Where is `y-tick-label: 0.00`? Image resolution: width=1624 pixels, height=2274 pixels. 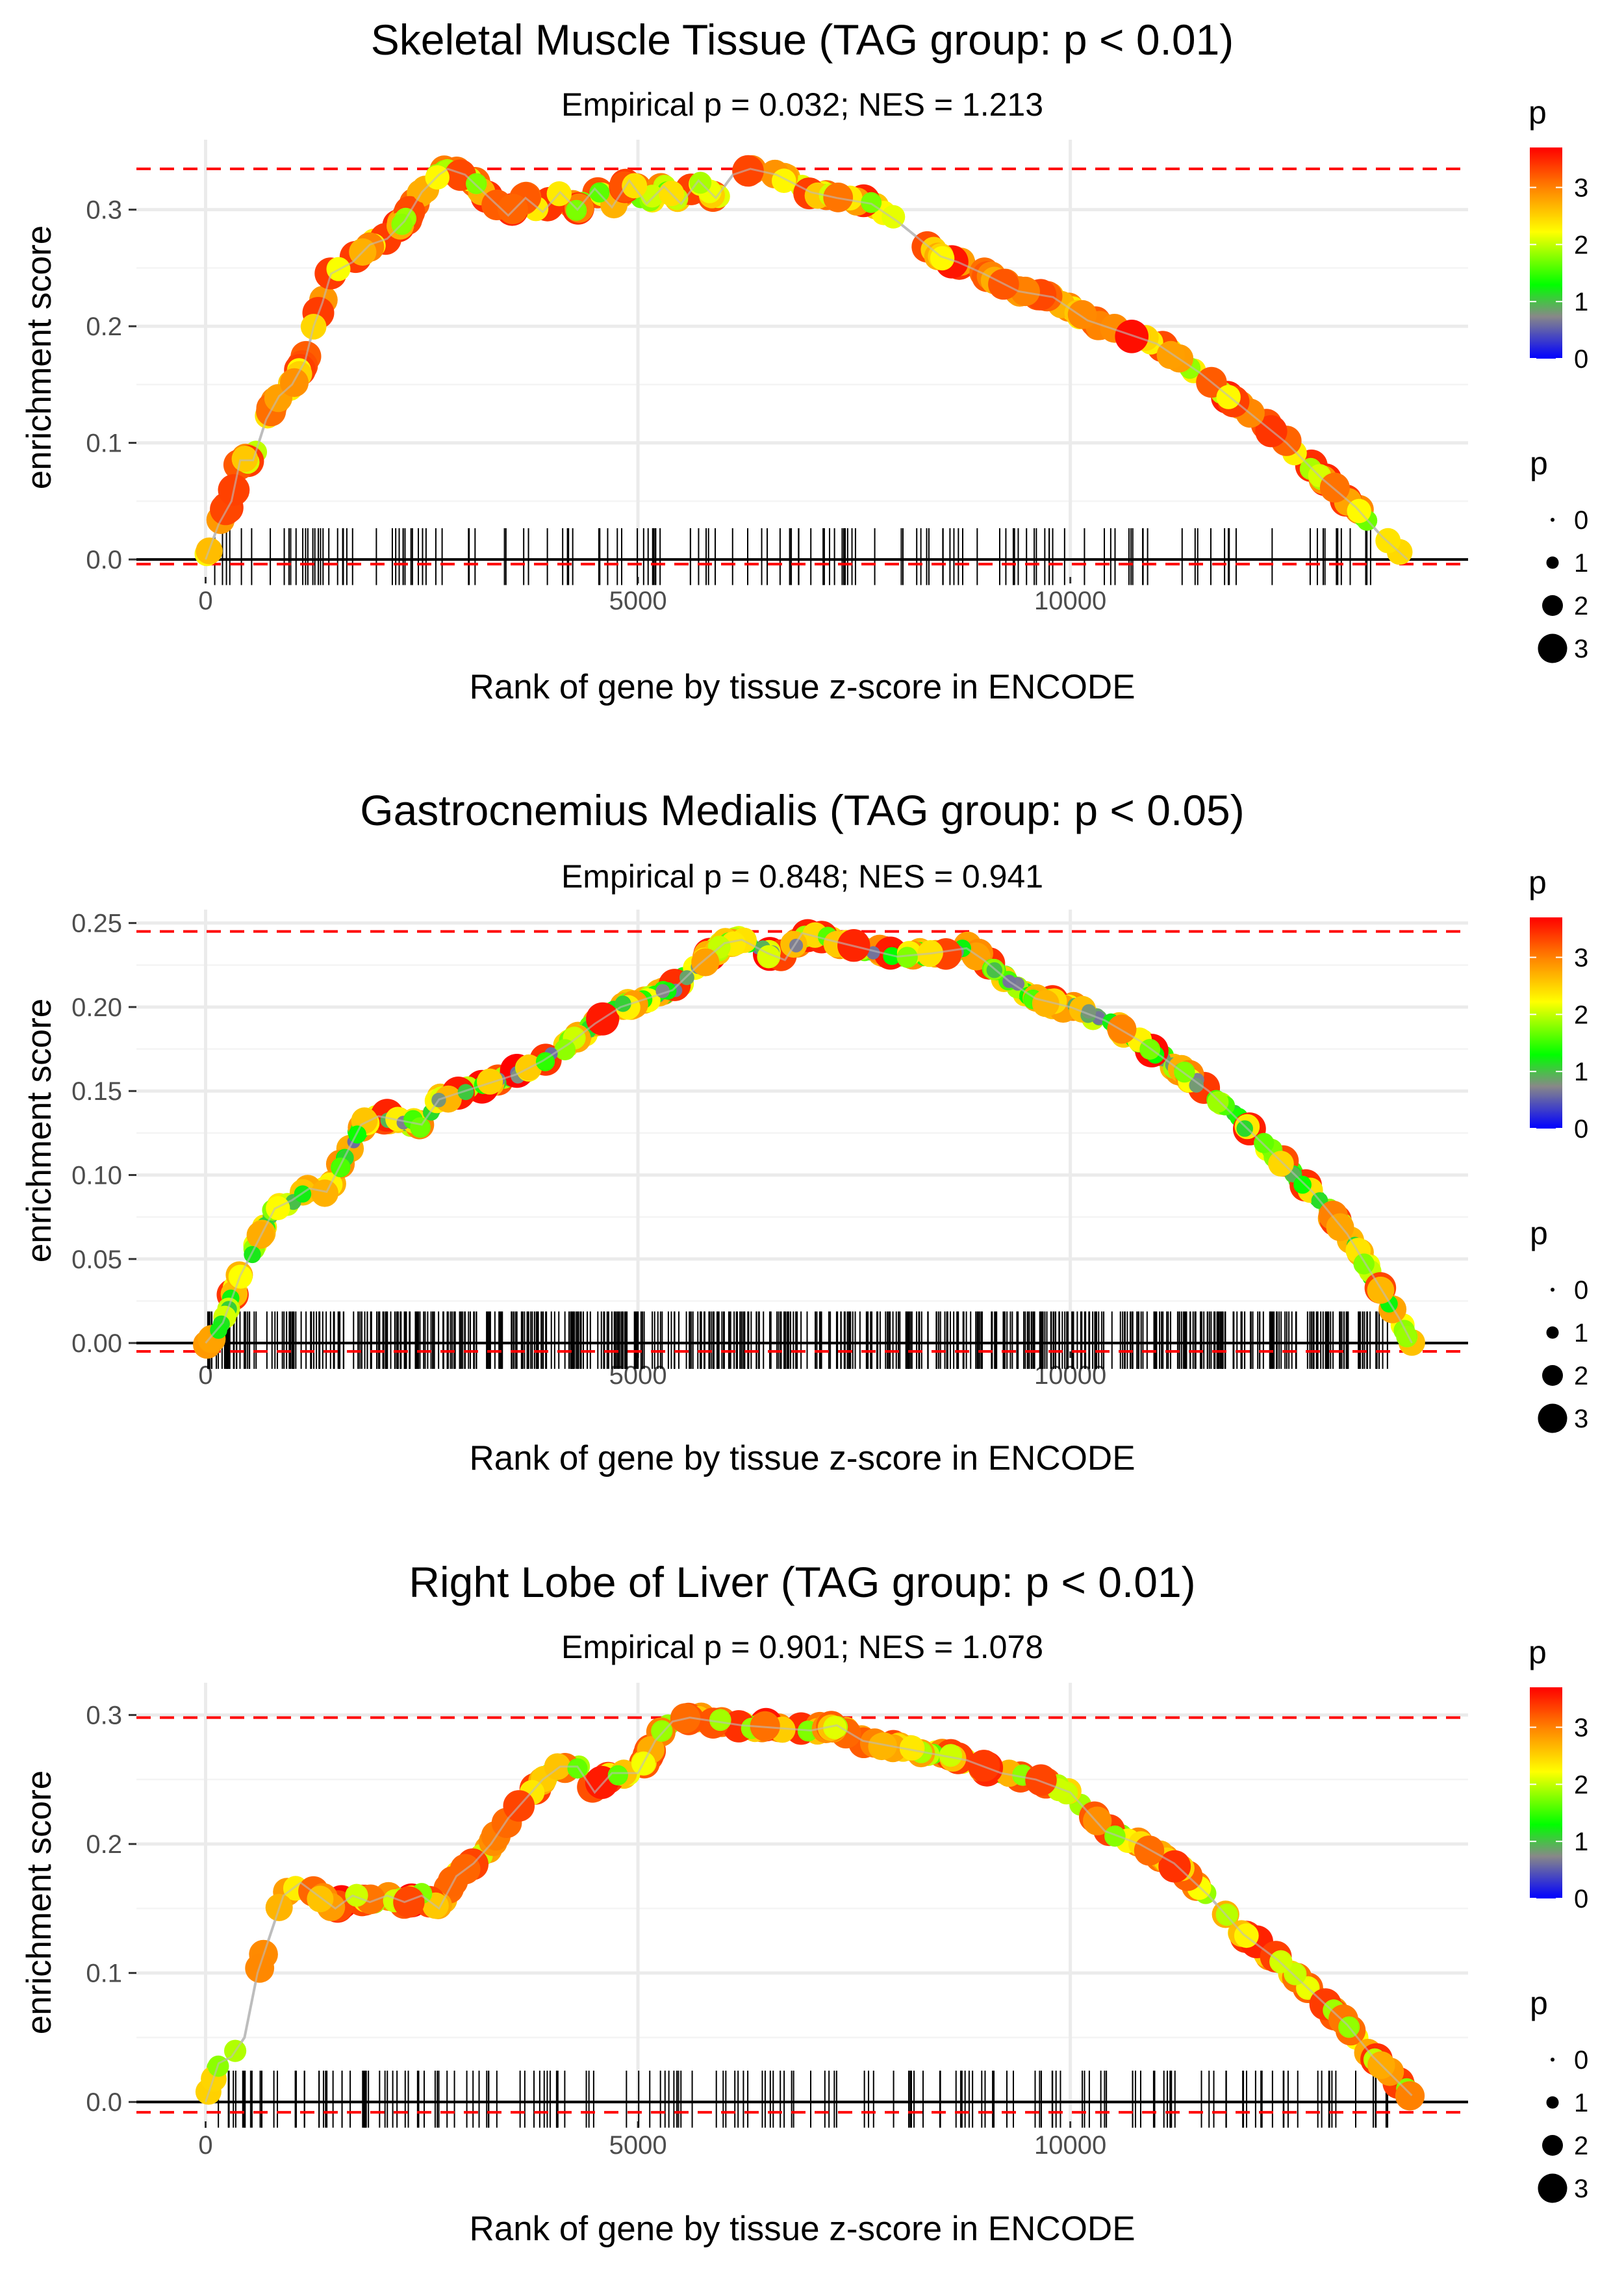 y-tick-label: 0.00 is located at coordinates (96, 1343).